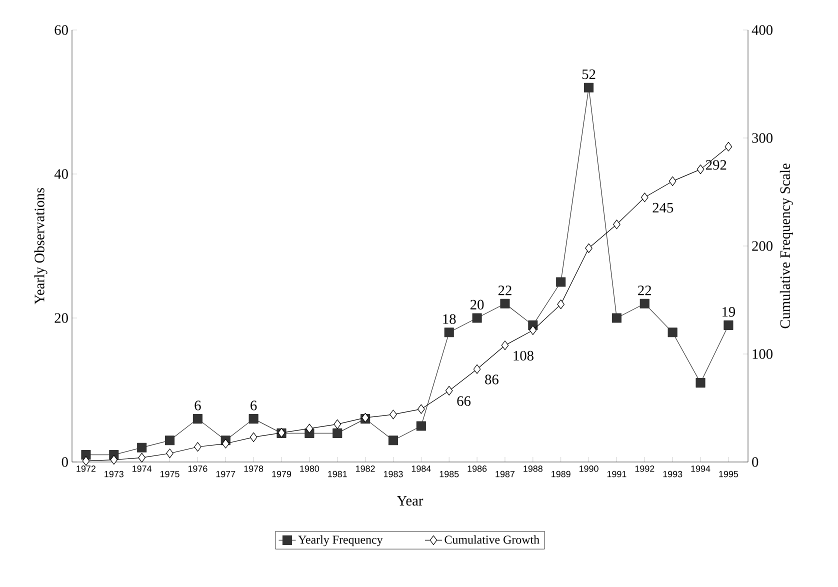 Image resolution: width=838 pixels, height=587 pixels. I want to click on y-tick-label: 40, so click(61, 174).